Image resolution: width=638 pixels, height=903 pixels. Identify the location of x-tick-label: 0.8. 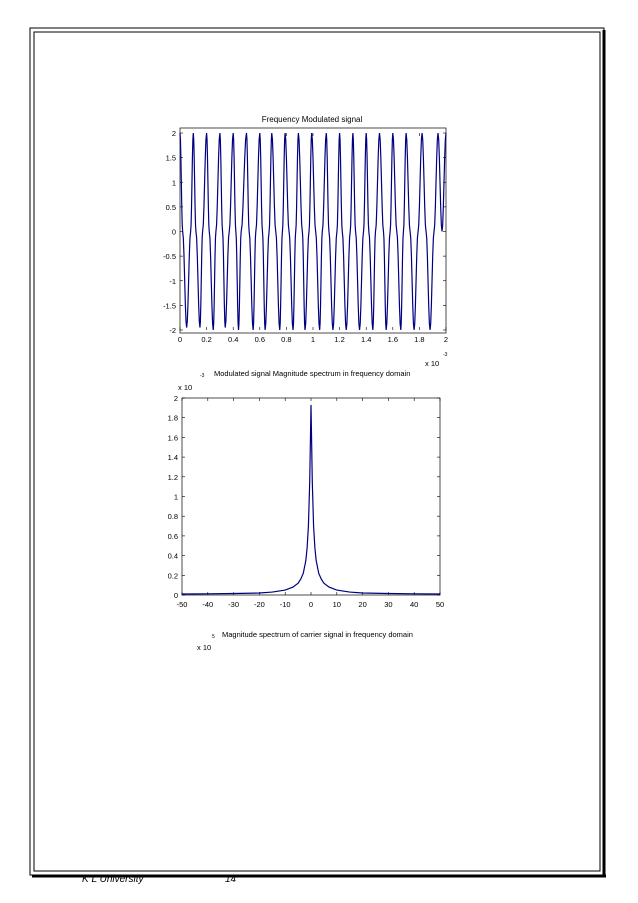
(286, 339).